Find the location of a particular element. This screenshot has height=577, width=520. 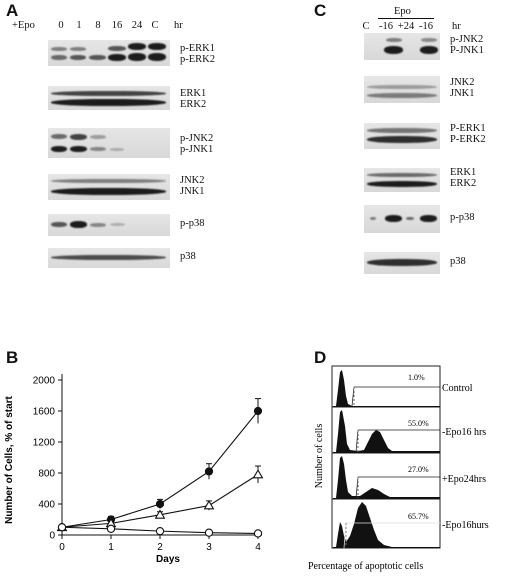

lane-label: 8 is located at coordinates (98, 25).